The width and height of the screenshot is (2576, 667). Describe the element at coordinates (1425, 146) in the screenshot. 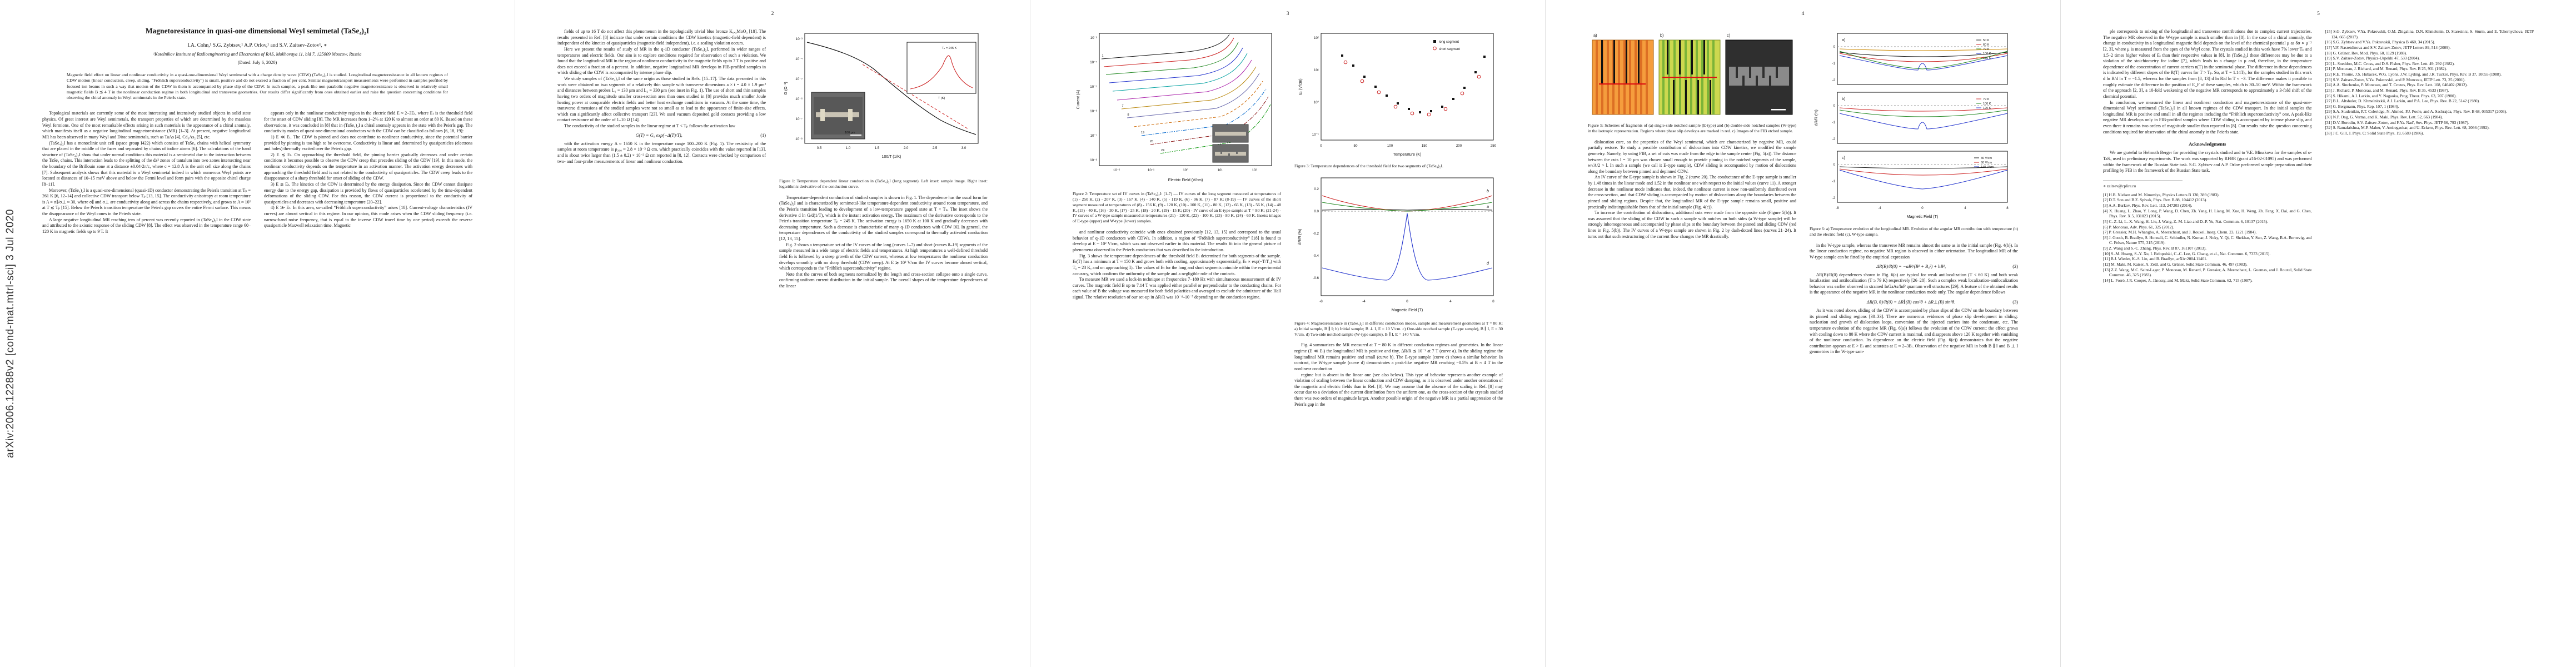

I see `svg-text: 150` at that location.